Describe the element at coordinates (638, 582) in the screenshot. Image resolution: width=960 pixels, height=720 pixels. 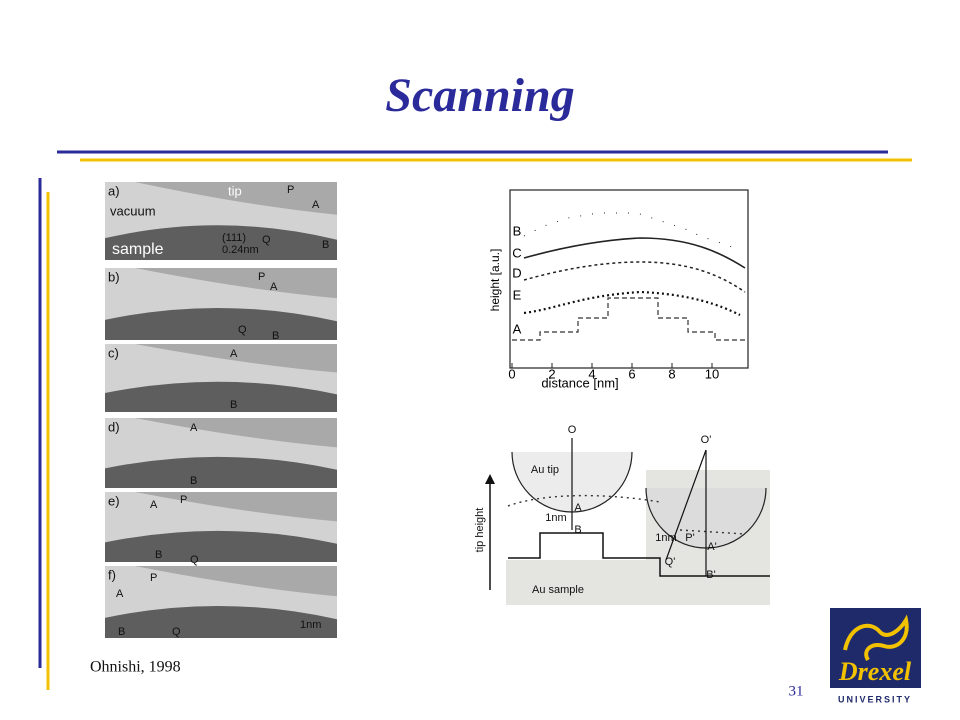
I see `sample-area` at that location.